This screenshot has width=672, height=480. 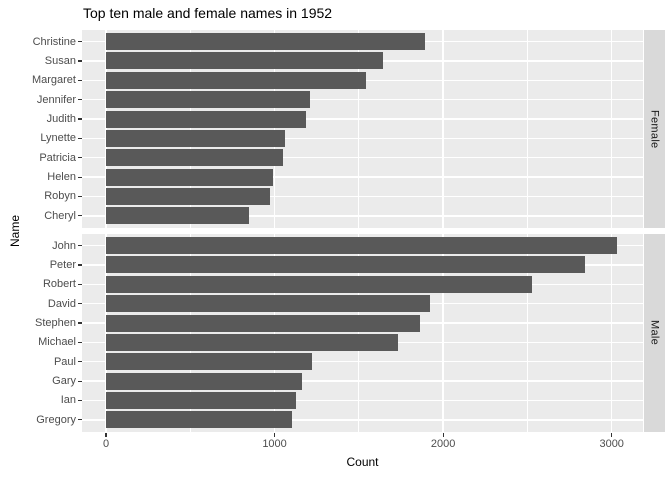 I want to click on y-tick-label: Gary, so click(x=64, y=381).